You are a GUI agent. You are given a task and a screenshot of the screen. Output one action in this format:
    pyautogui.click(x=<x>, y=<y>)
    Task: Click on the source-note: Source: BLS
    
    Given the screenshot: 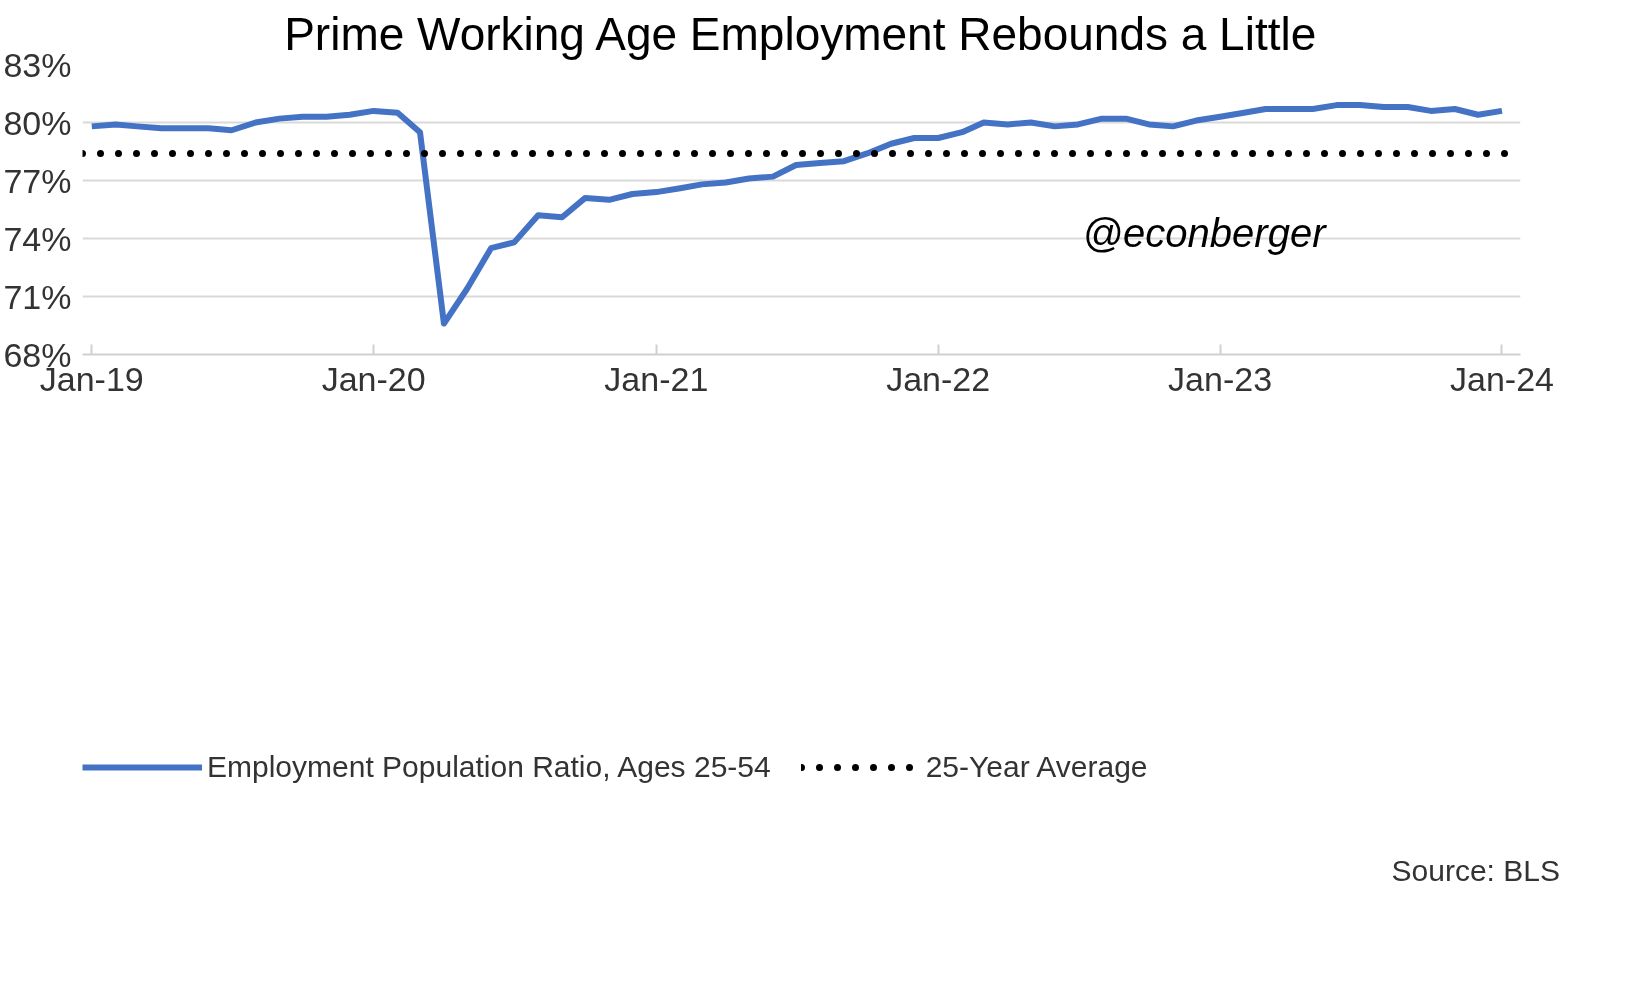 What is the action you would take?
    pyautogui.click(x=1475, y=871)
    